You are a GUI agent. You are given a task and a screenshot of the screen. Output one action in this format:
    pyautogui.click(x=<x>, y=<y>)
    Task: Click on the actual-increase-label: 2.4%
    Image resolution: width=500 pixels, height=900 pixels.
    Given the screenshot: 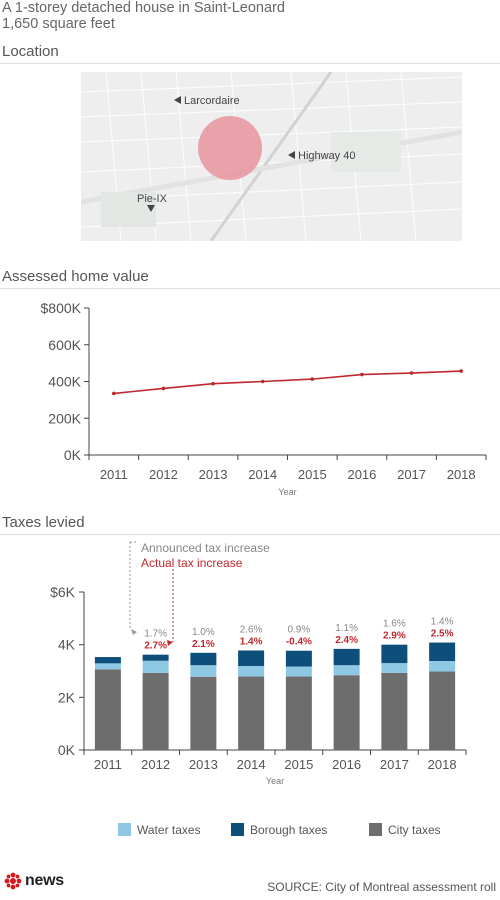 What is the action you would take?
    pyautogui.click(x=346, y=640)
    